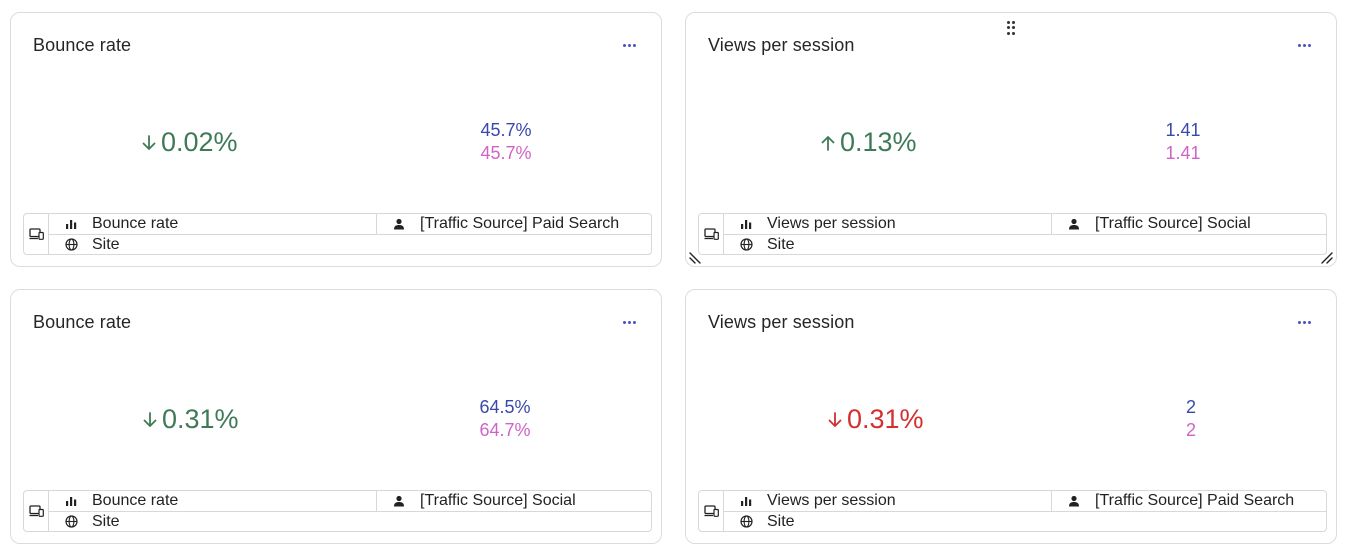 The width and height of the screenshot is (1356, 558). Describe the element at coordinates (505, 430) in the screenshot. I see `previous-value: 64.7%` at that location.